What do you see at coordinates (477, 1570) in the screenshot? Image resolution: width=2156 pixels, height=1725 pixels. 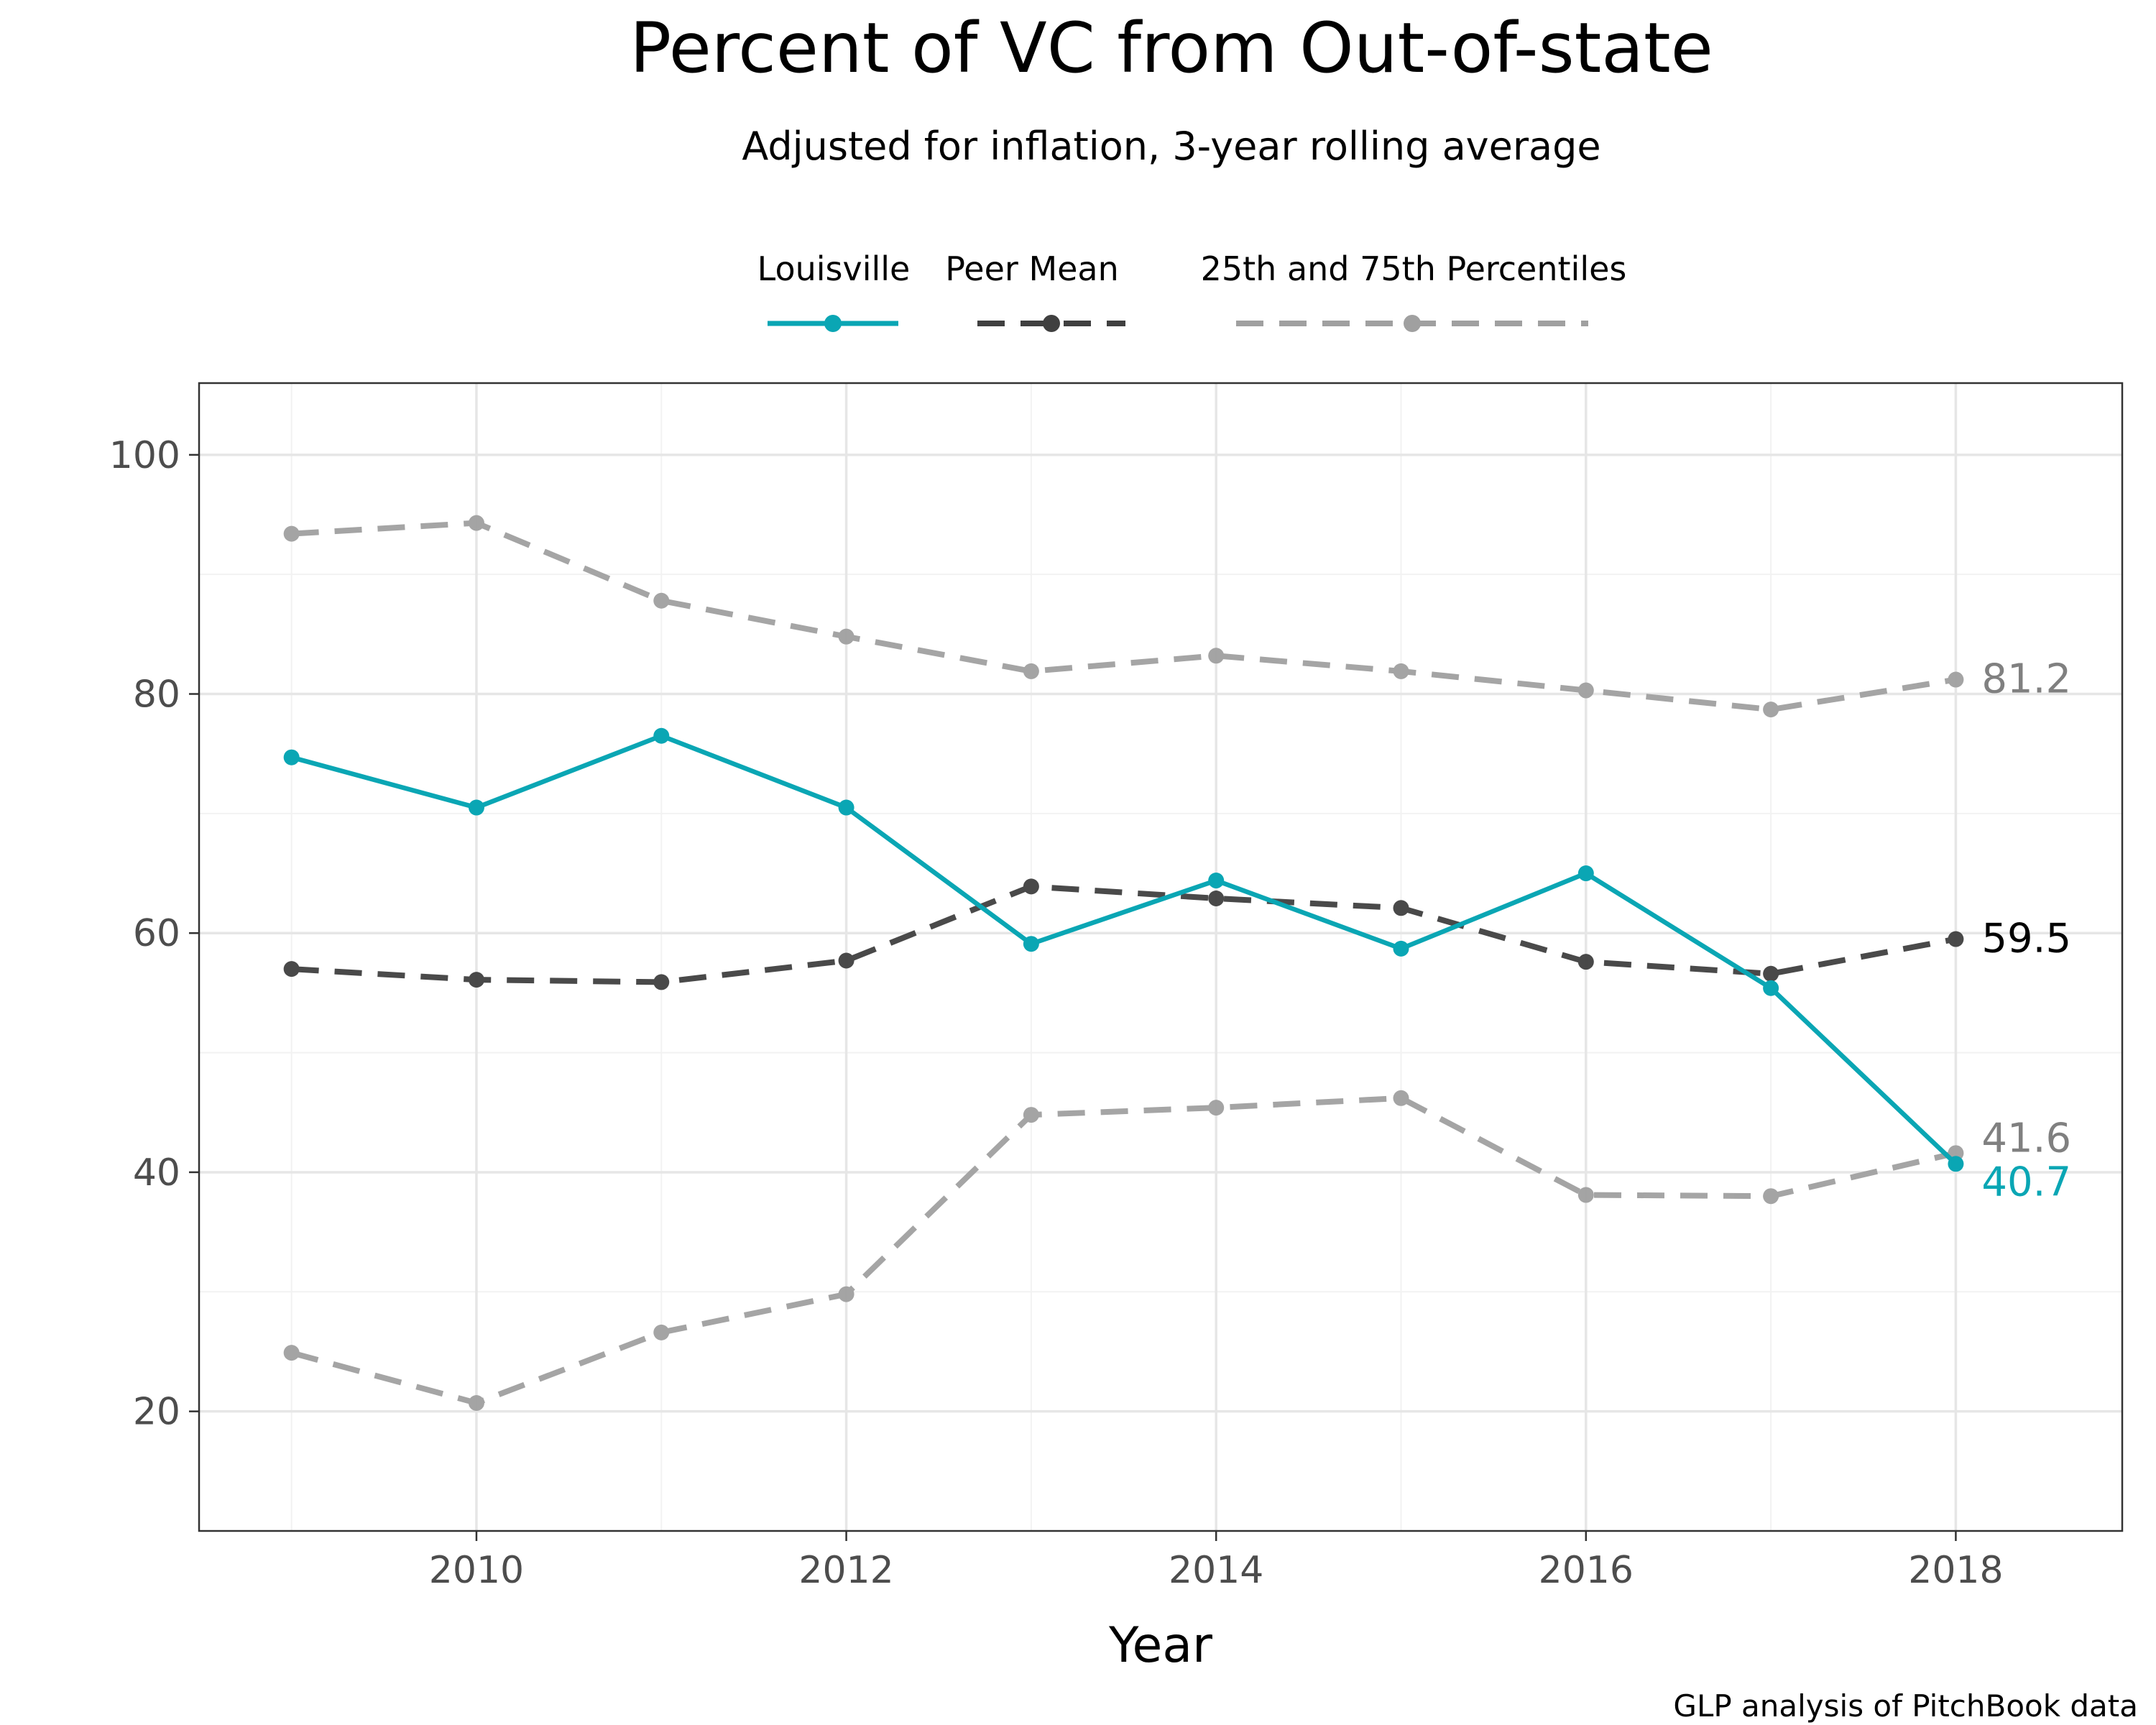 I see `x-tick-label: 2010` at bounding box center [477, 1570].